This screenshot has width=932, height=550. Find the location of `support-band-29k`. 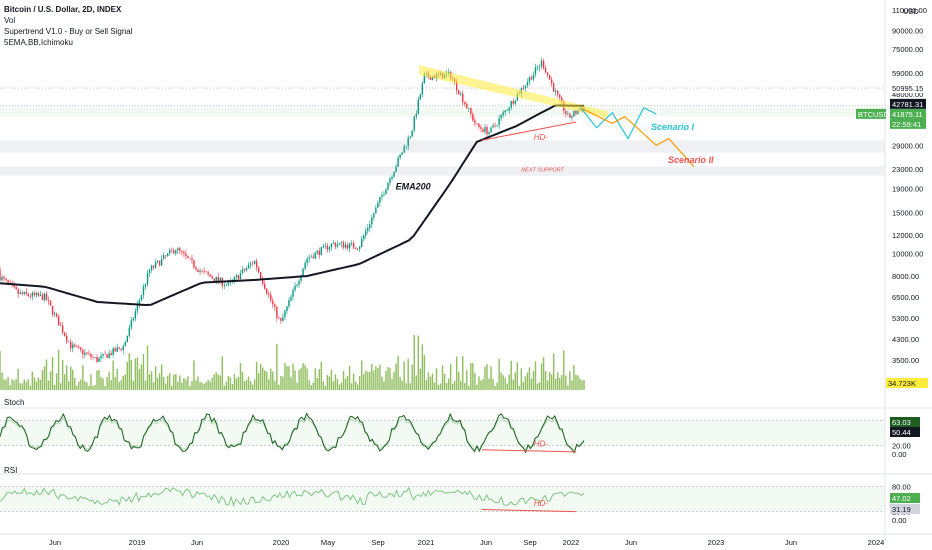

support-band-29k is located at coordinates (442, 146).